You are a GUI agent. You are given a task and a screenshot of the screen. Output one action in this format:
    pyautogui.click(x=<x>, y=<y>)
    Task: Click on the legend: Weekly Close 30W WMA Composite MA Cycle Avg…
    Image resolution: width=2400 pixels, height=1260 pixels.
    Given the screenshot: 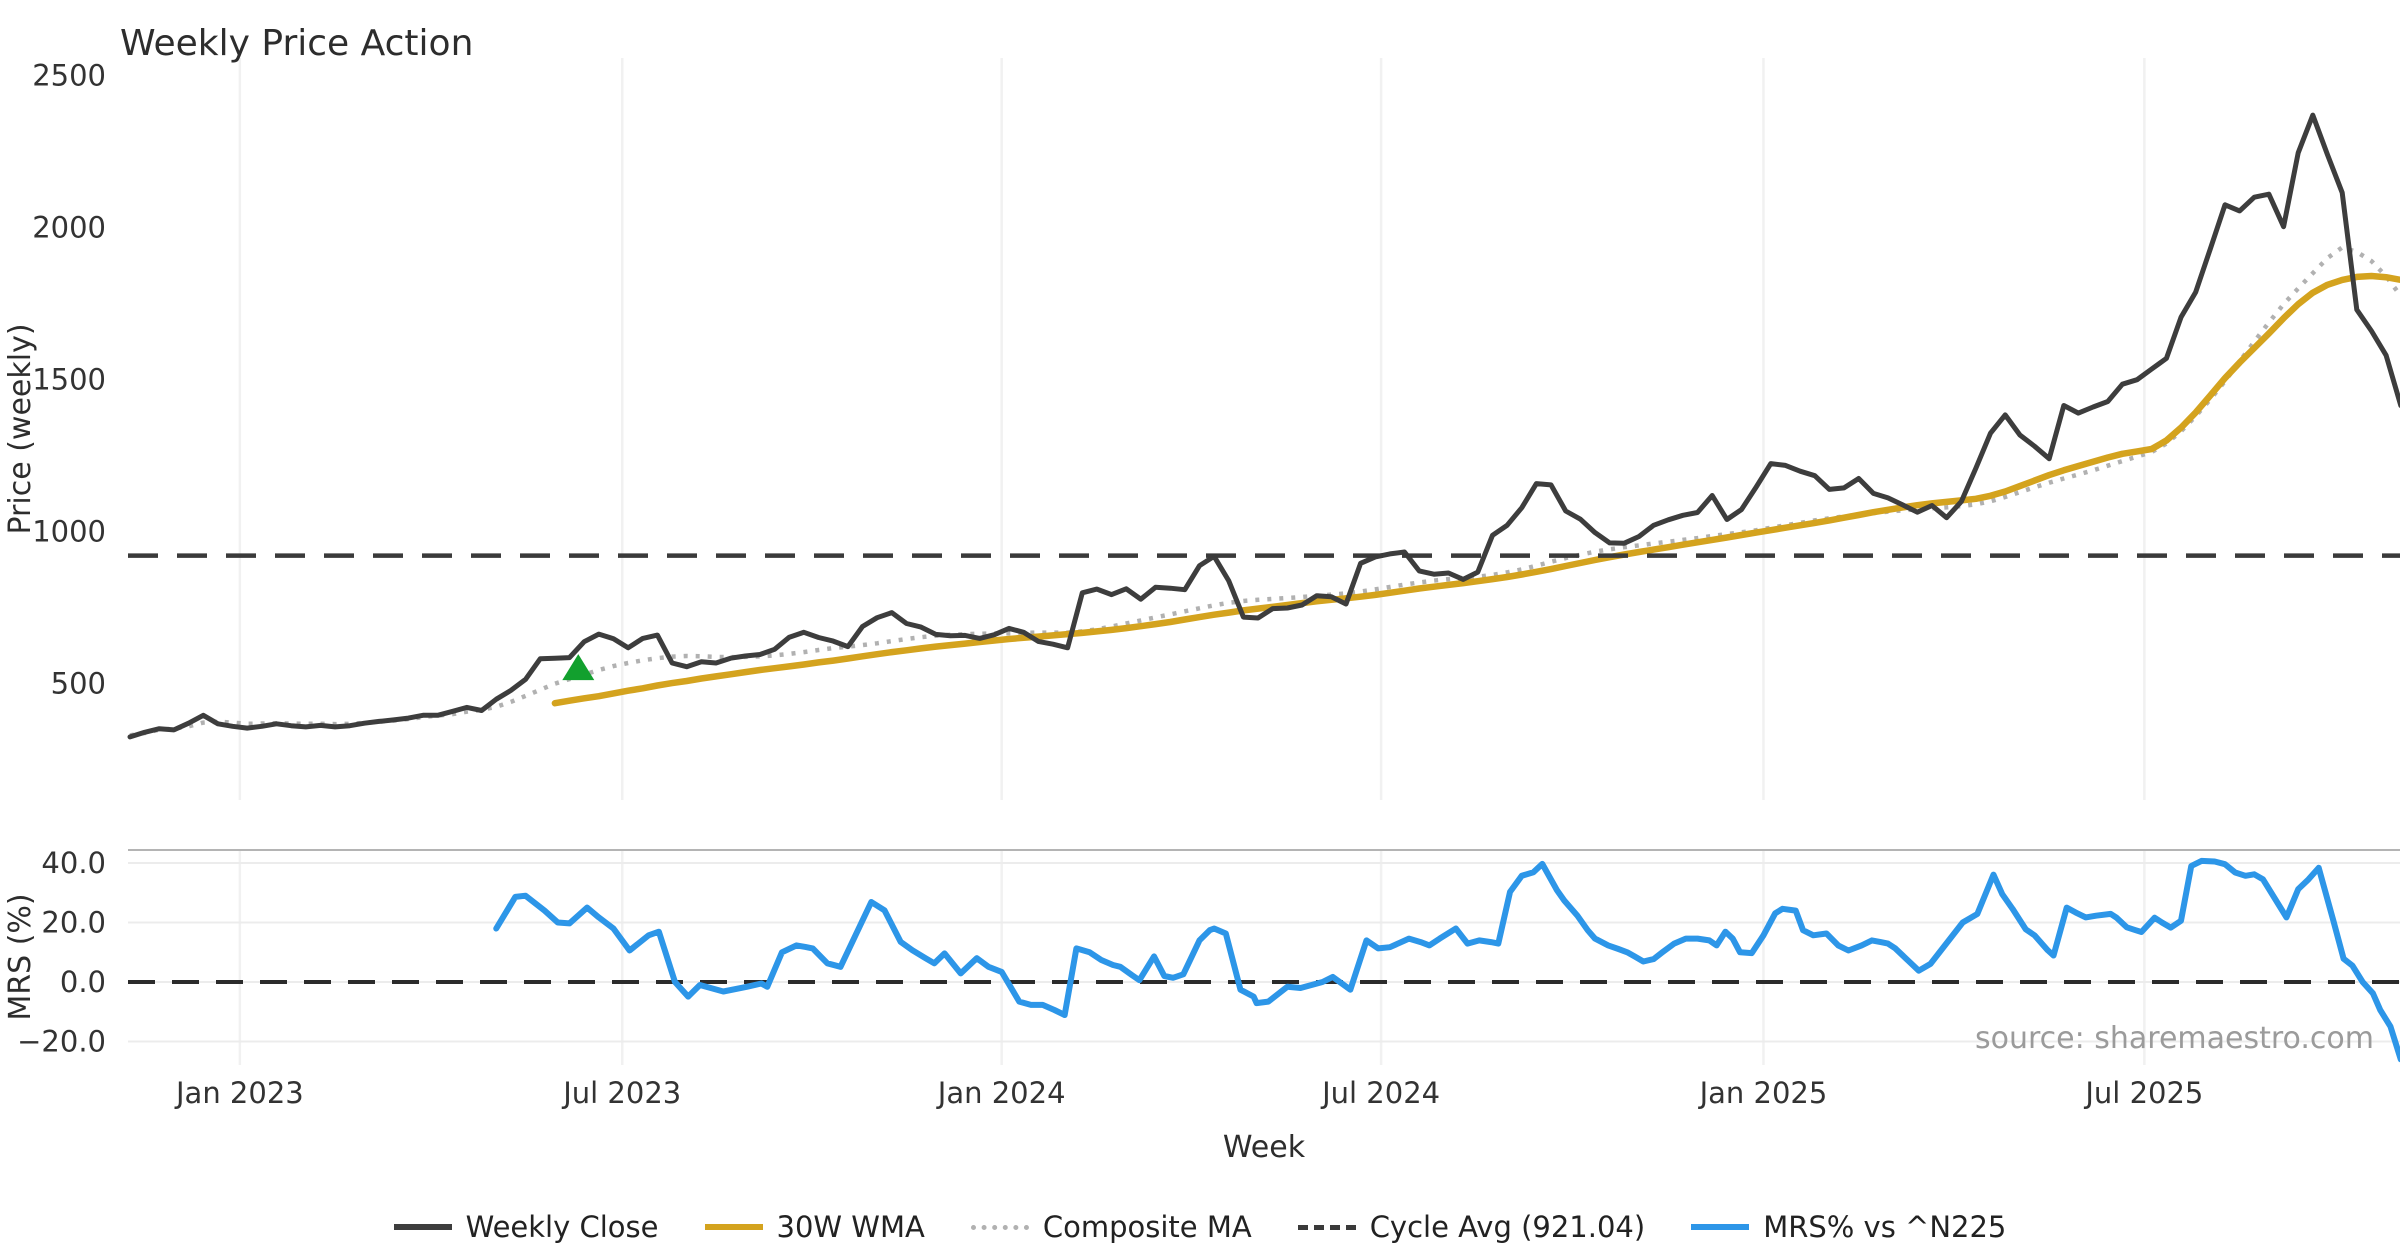 What is the action you would take?
    pyautogui.click(x=1200, y=1227)
    